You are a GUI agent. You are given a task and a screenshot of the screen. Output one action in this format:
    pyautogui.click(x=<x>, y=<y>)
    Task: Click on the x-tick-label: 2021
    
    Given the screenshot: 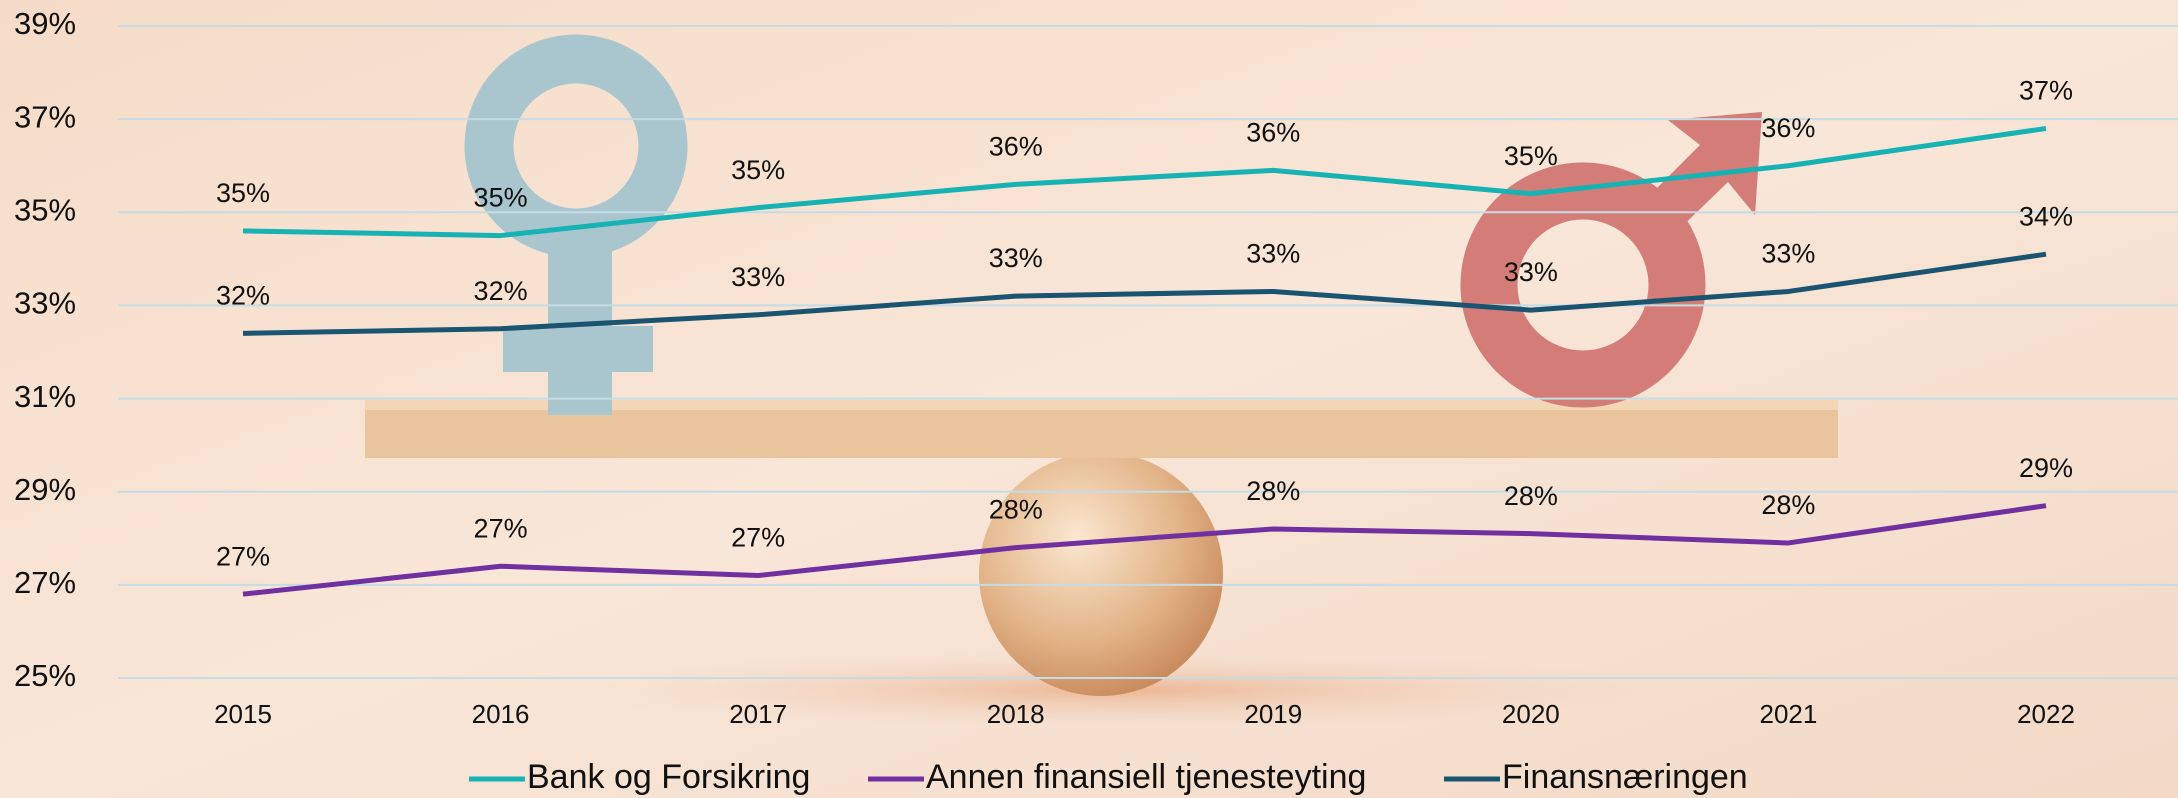 What is the action you would take?
    pyautogui.click(x=1789, y=714)
    